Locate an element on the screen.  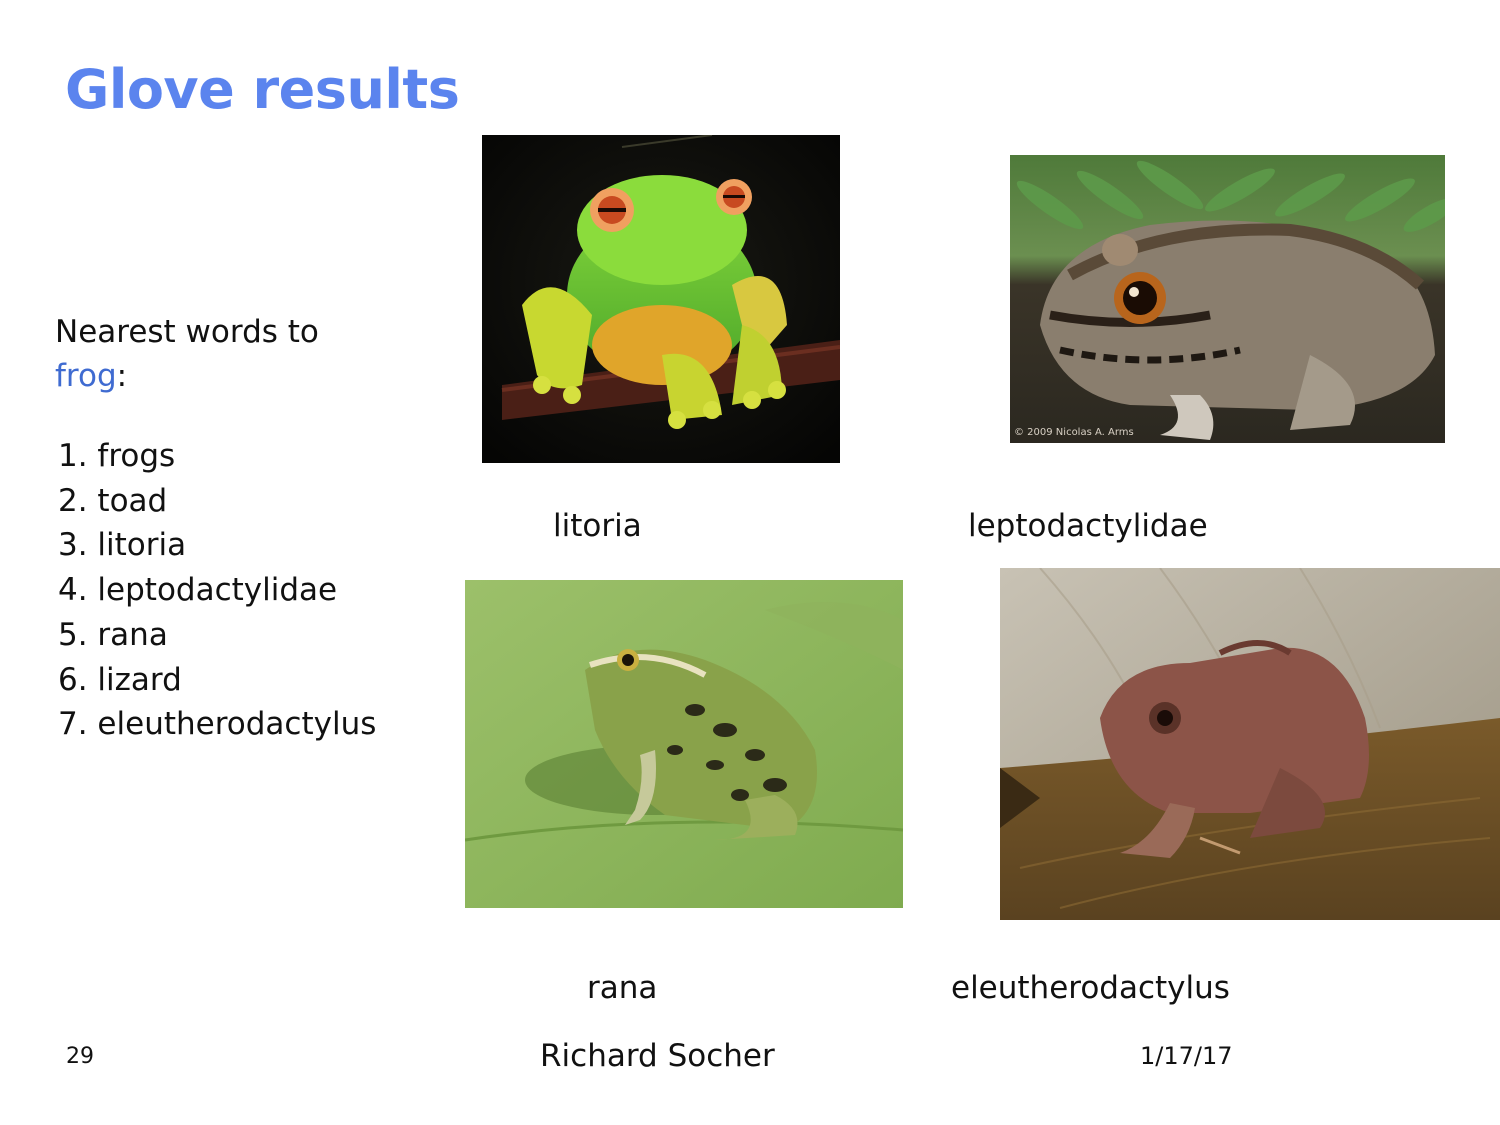
slide-title: Glove results is located at coordinates (262, 89).